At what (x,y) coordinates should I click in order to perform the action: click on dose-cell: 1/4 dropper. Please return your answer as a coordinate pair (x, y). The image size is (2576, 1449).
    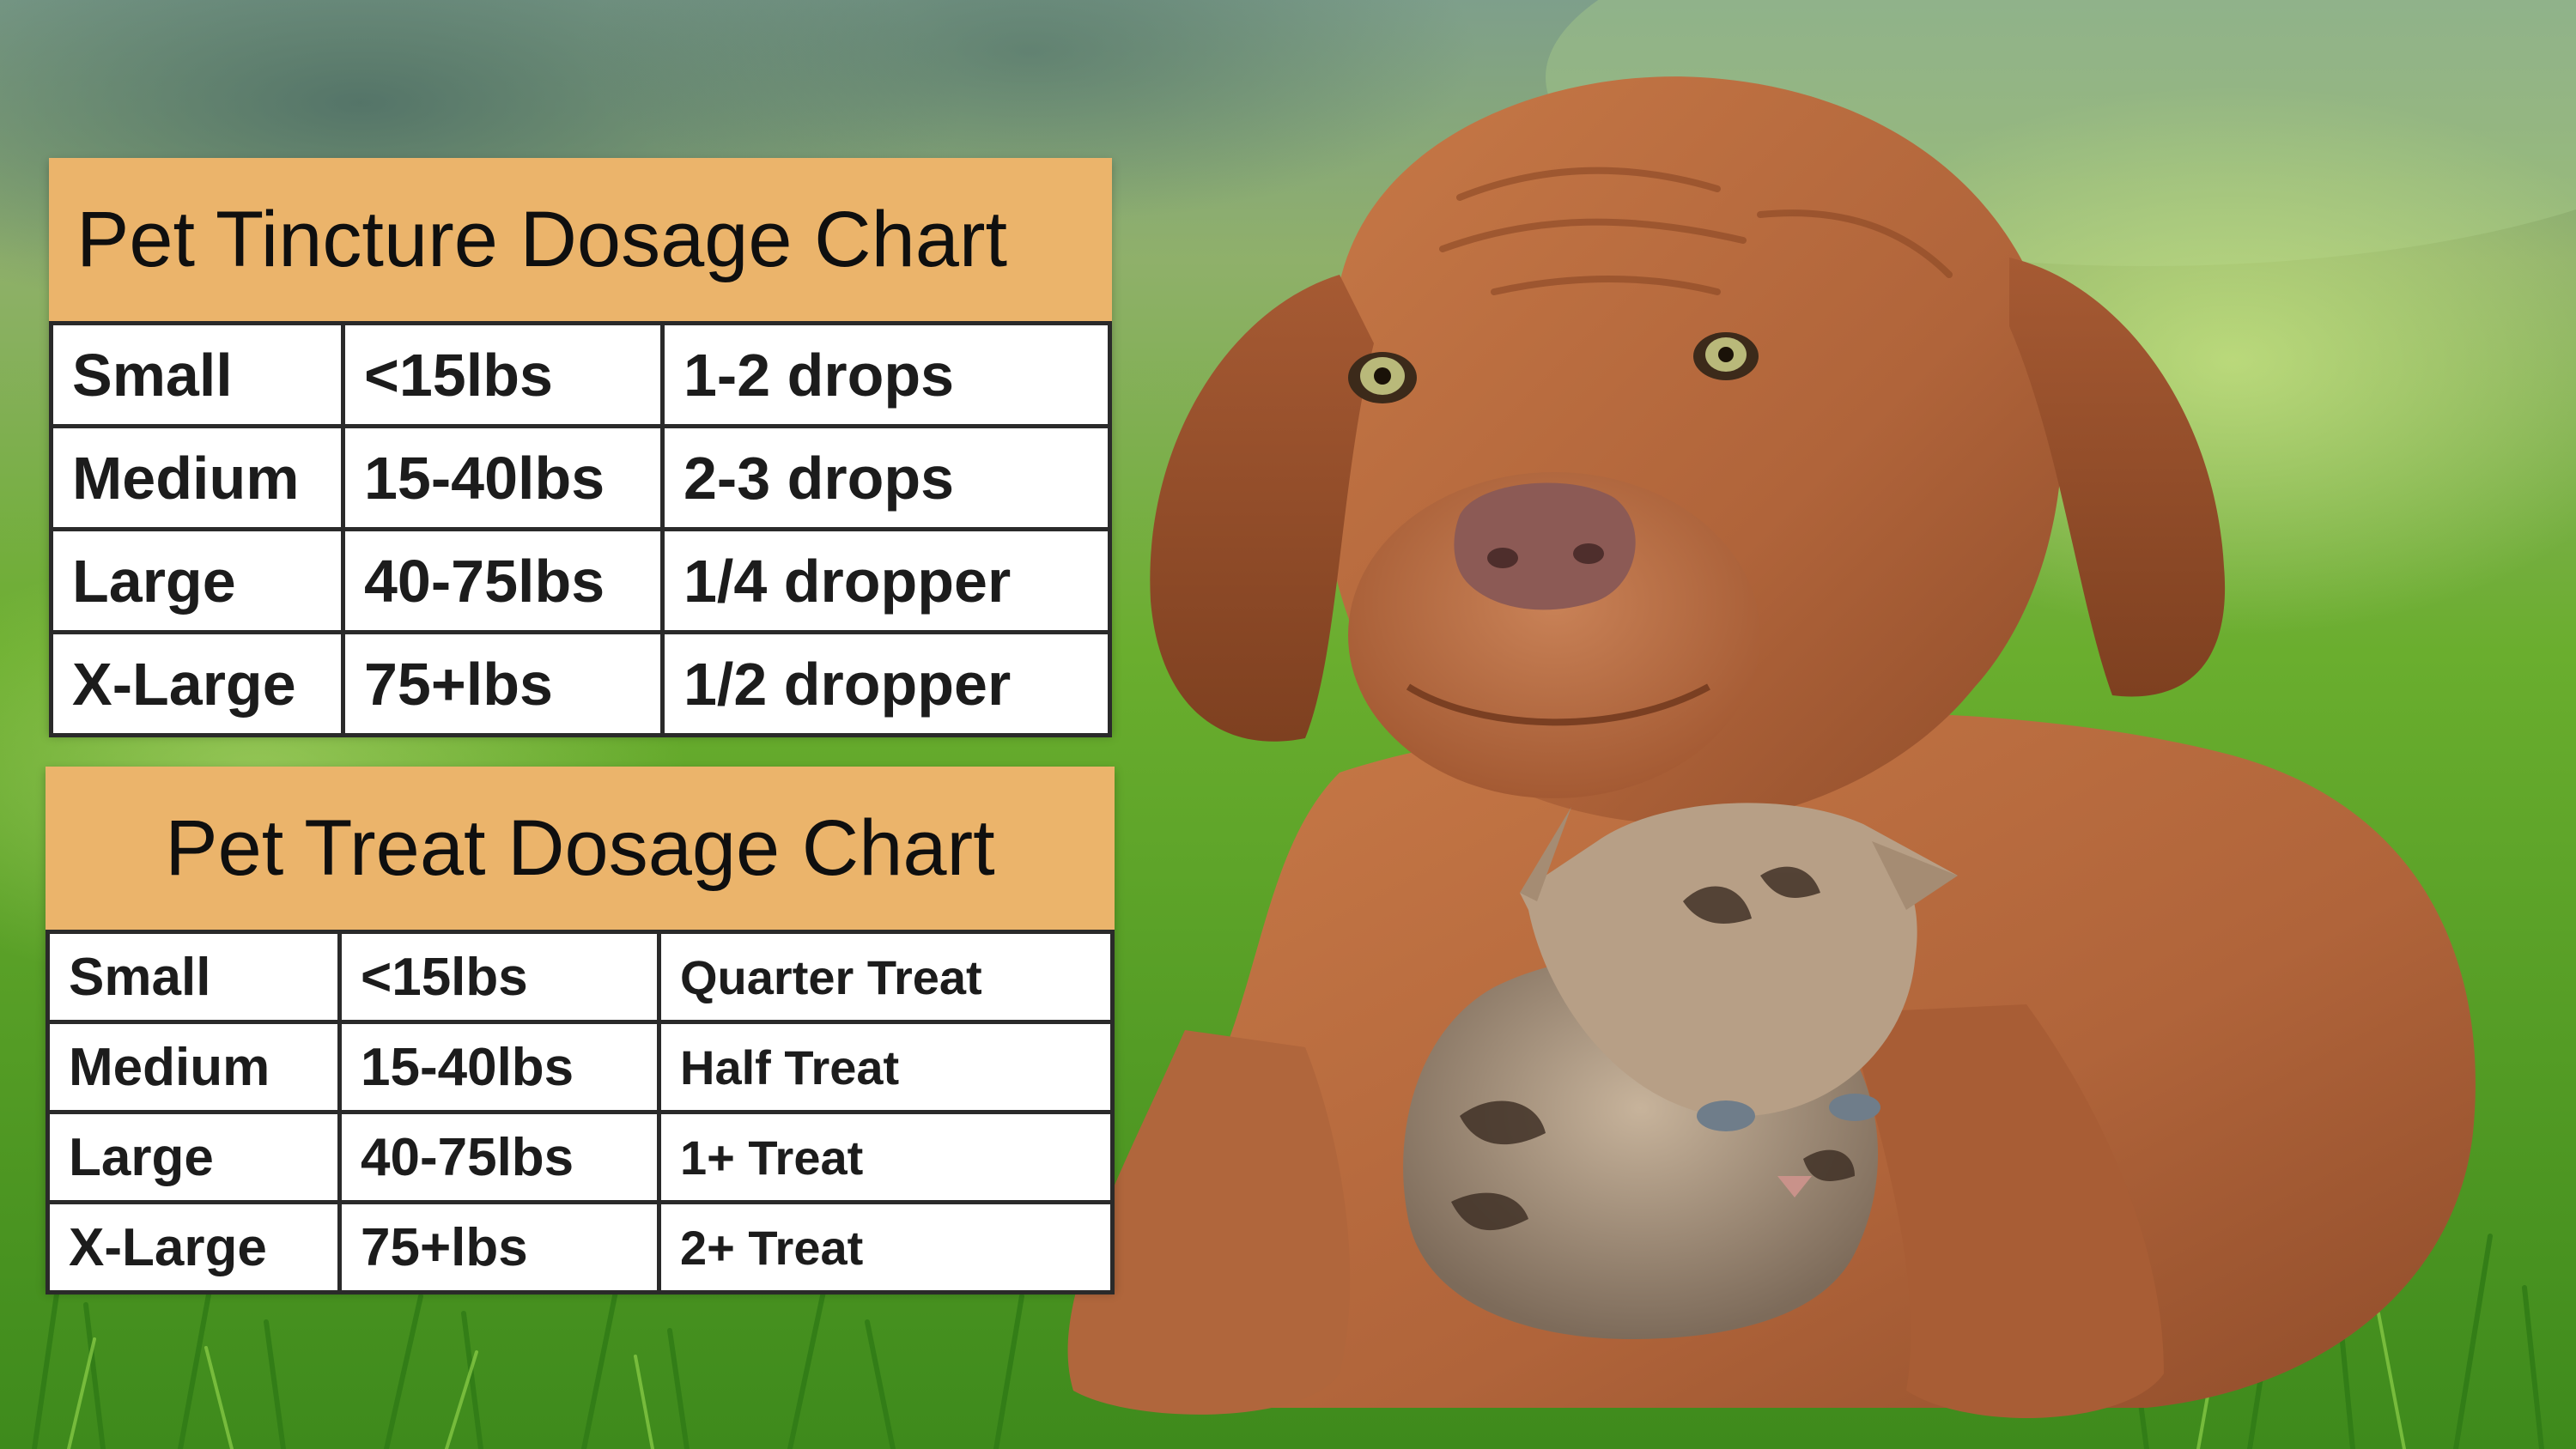
    Looking at the image, I should click on (886, 580).